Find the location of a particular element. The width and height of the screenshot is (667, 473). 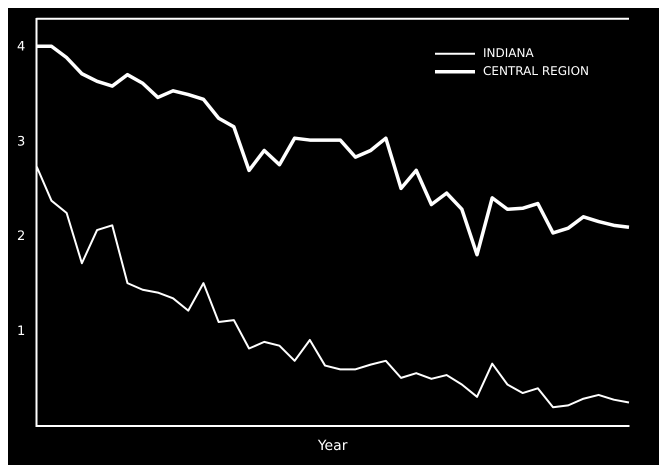

legend-label: INDIANA is located at coordinates (508, 53).